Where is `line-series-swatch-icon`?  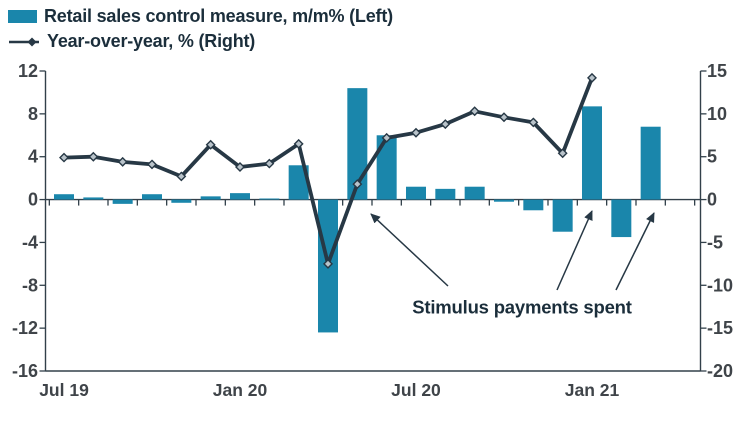 line-series-swatch-icon is located at coordinates (24, 42).